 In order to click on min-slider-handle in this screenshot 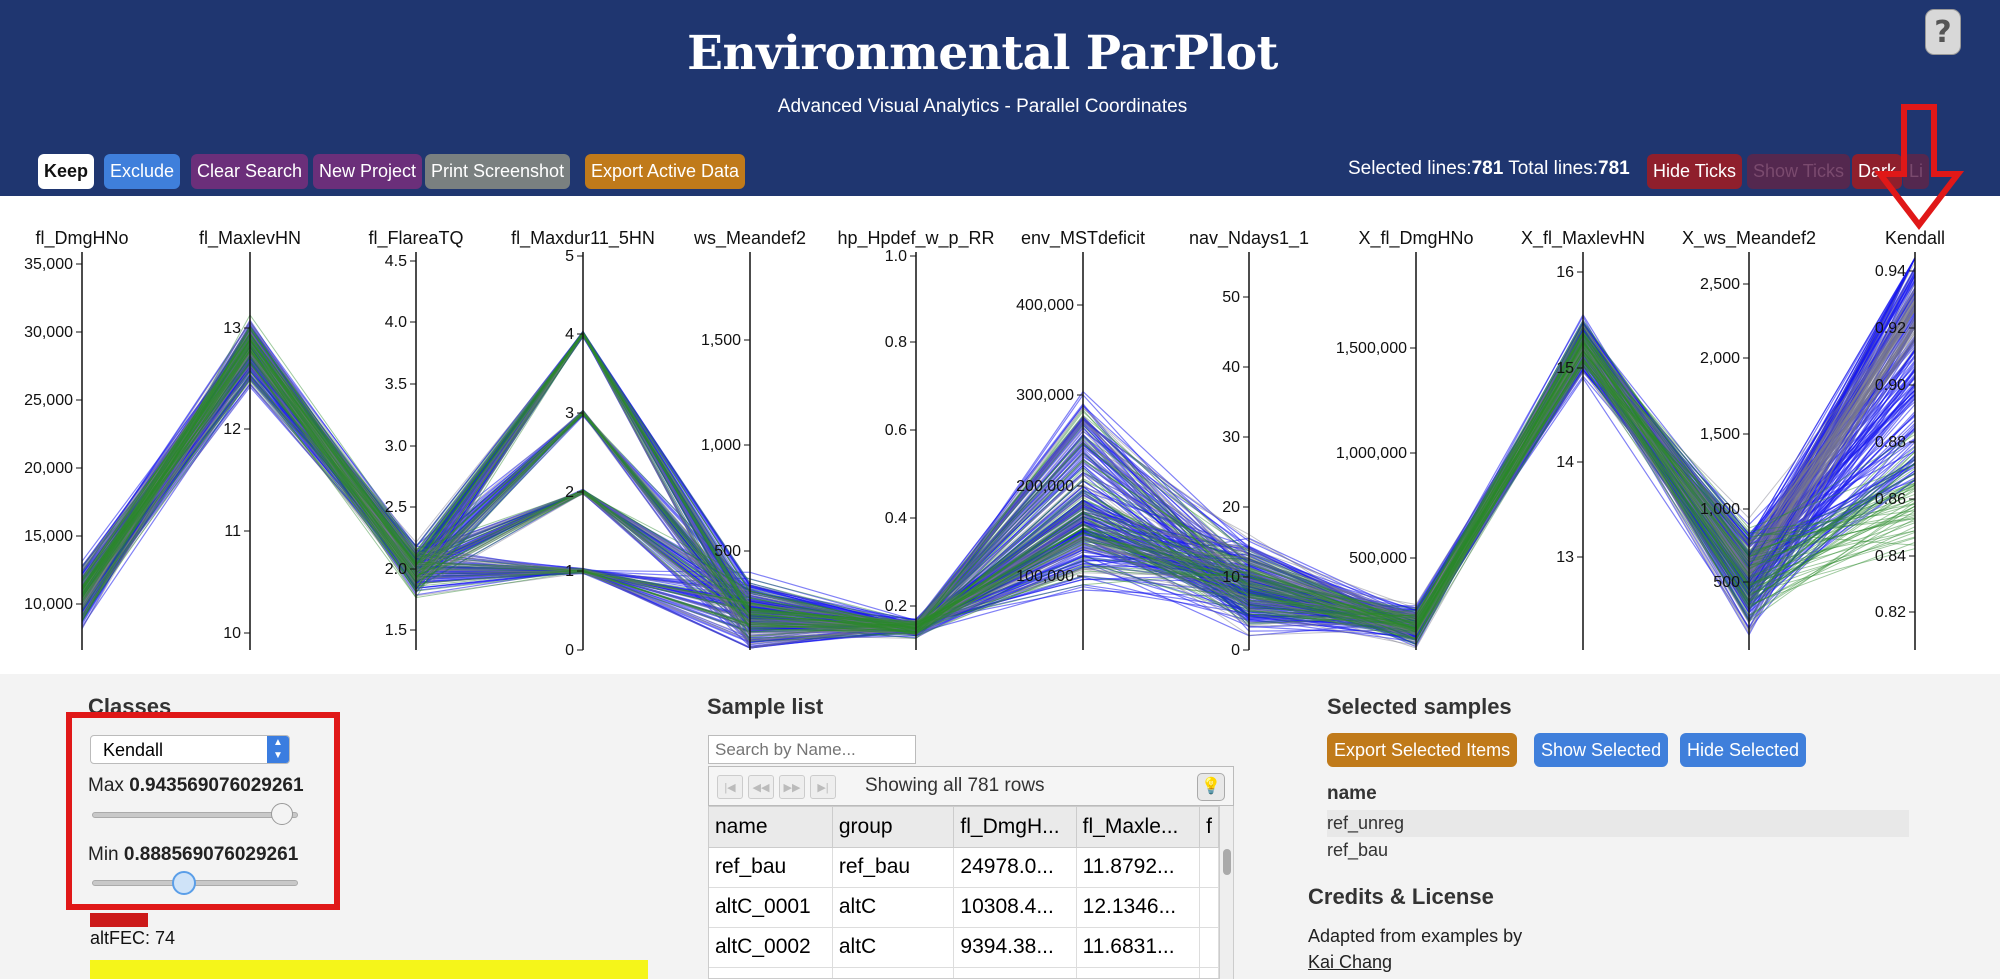, I will do `click(184, 883)`.